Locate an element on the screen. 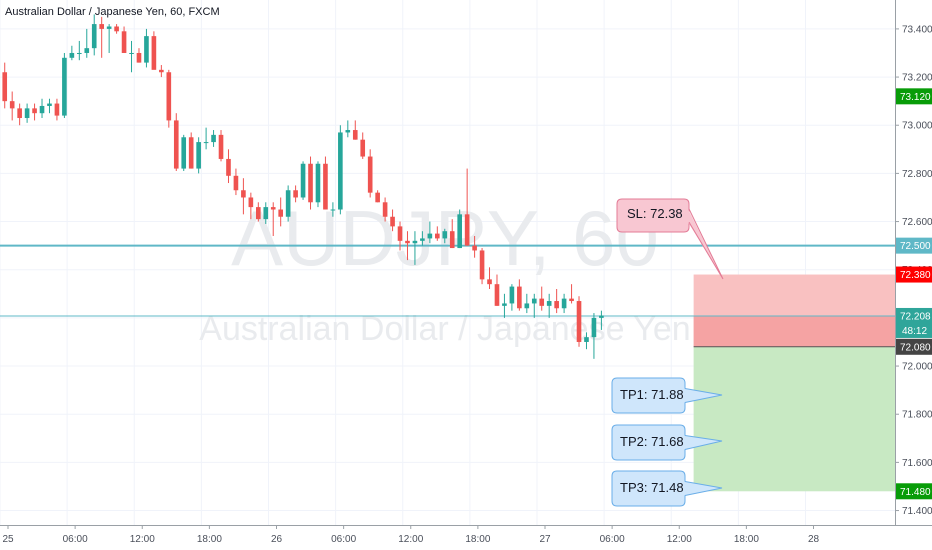 This screenshot has width=932, height=550. price-tick-label: 73.400 is located at coordinates (917, 29).